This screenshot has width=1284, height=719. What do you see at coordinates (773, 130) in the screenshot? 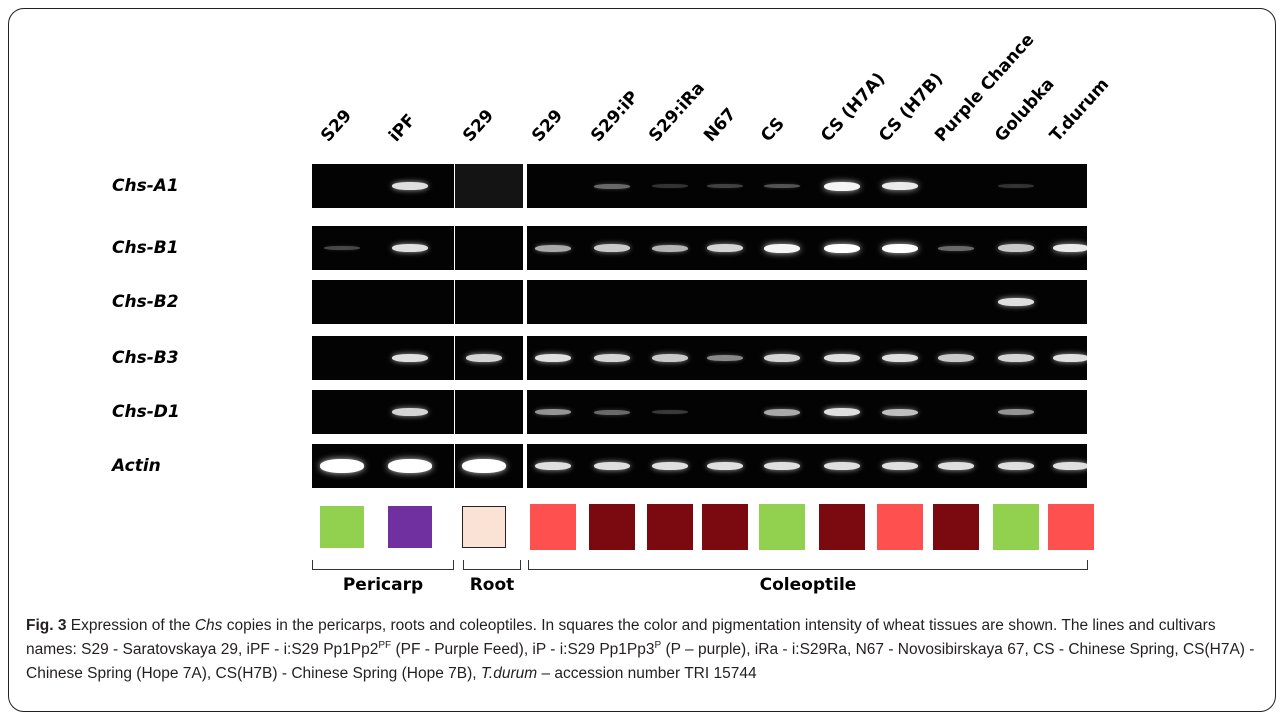
I see `lane-label: CS` at bounding box center [773, 130].